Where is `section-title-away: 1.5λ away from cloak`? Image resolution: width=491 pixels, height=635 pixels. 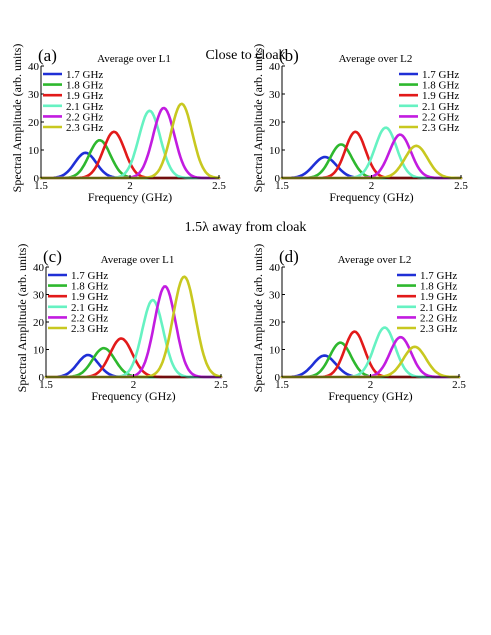 section-title-away: 1.5λ away from cloak is located at coordinates (245, 227).